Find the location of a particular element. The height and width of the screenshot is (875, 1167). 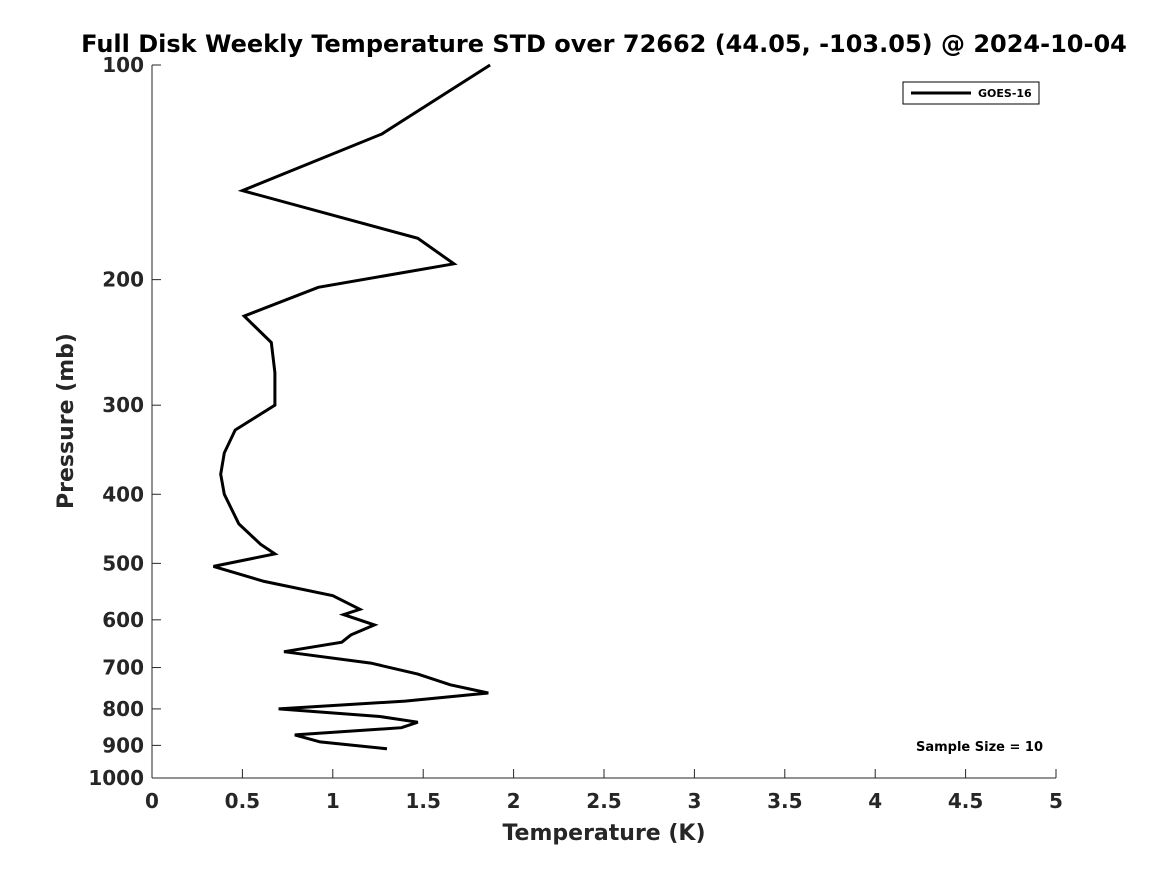

y-axis-ticks: 100 200 300 400 500 600 700 800 900 1000 is located at coordinates (124, 421).